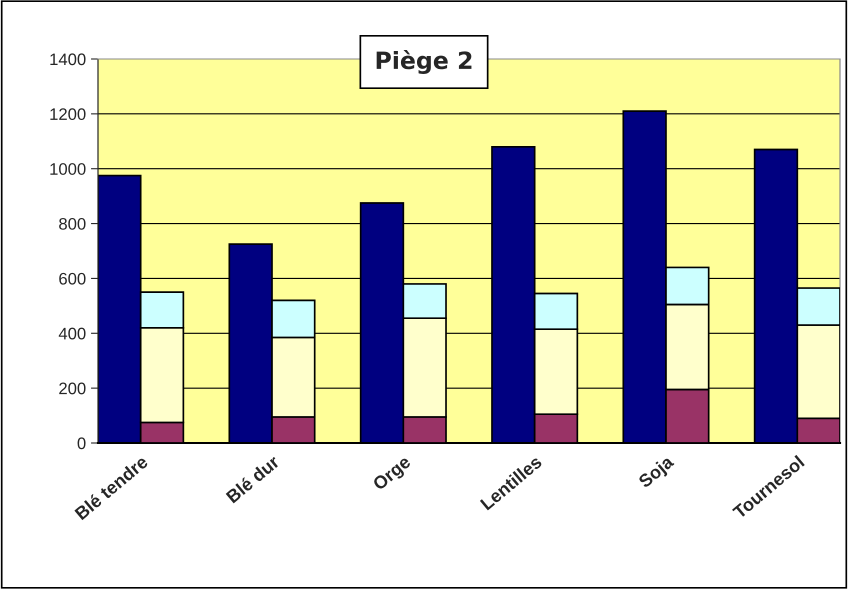 This screenshot has height=589, width=848. What do you see at coordinates (72, 278) in the screenshot?
I see `y-tick-label: 600` at bounding box center [72, 278].